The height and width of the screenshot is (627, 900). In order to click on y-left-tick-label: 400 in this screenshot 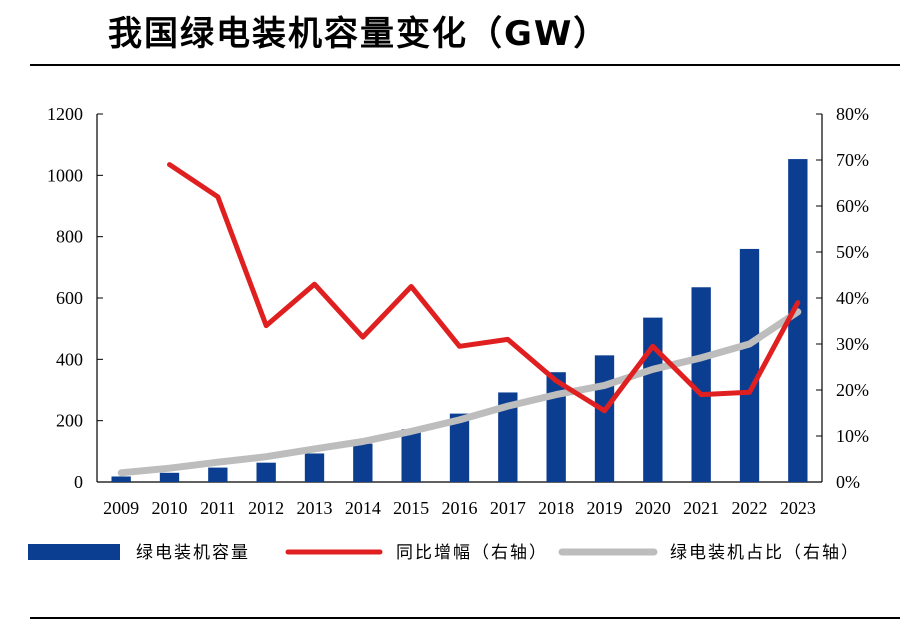, I will do `click(69, 359)`.